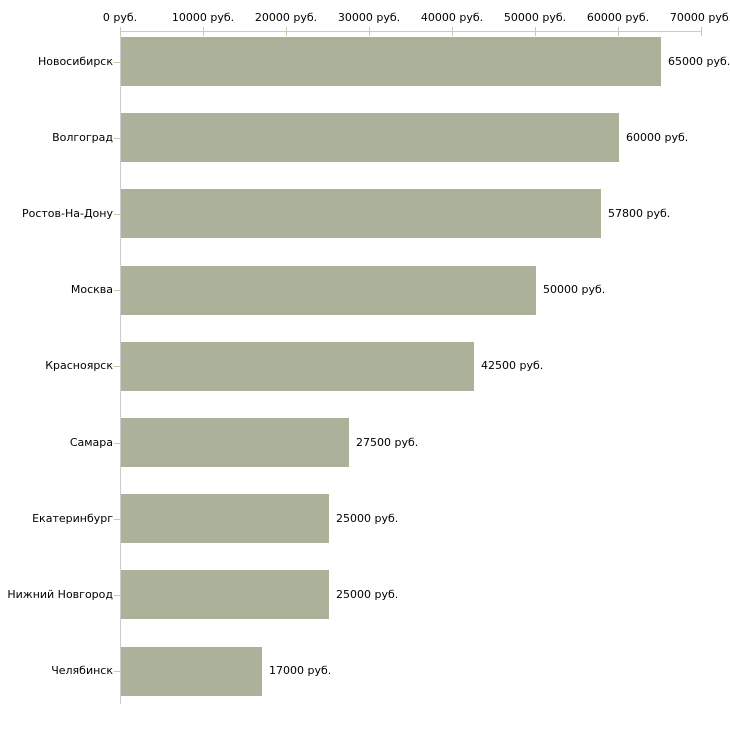  I want to click on x-axis-tick-label: 50000 руб., so click(535, 17).